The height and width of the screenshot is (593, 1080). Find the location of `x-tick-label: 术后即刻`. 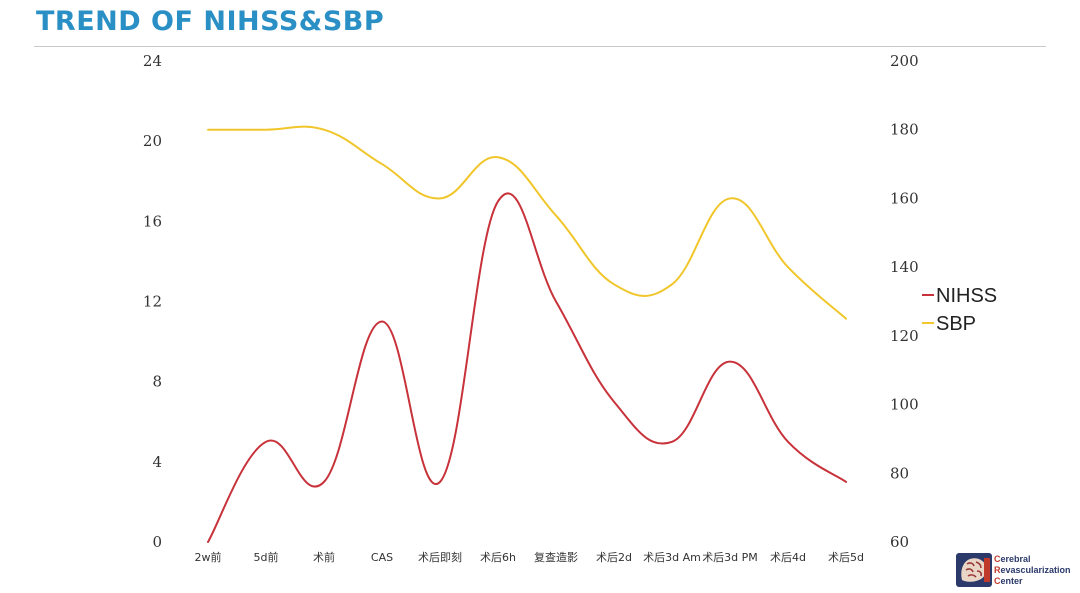

x-tick-label: 术后即刻 is located at coordinates (440, 557).